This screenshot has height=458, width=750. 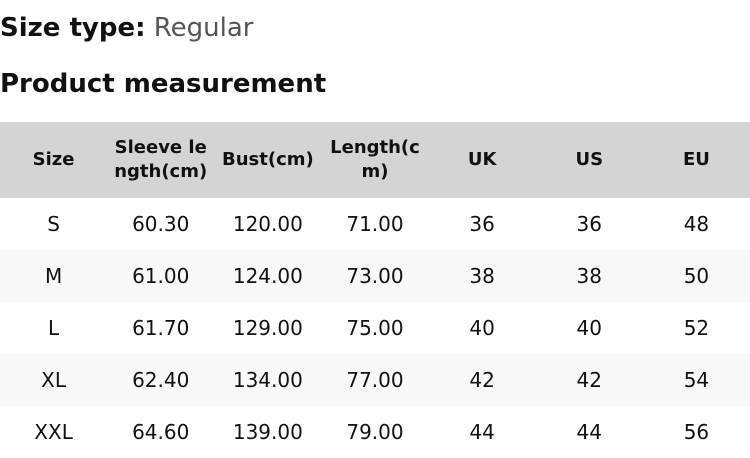 What do you see at coordinates (268, 380) in the screenshot?
I see `table-cell: 134.00` at bounding box center [268, 380].